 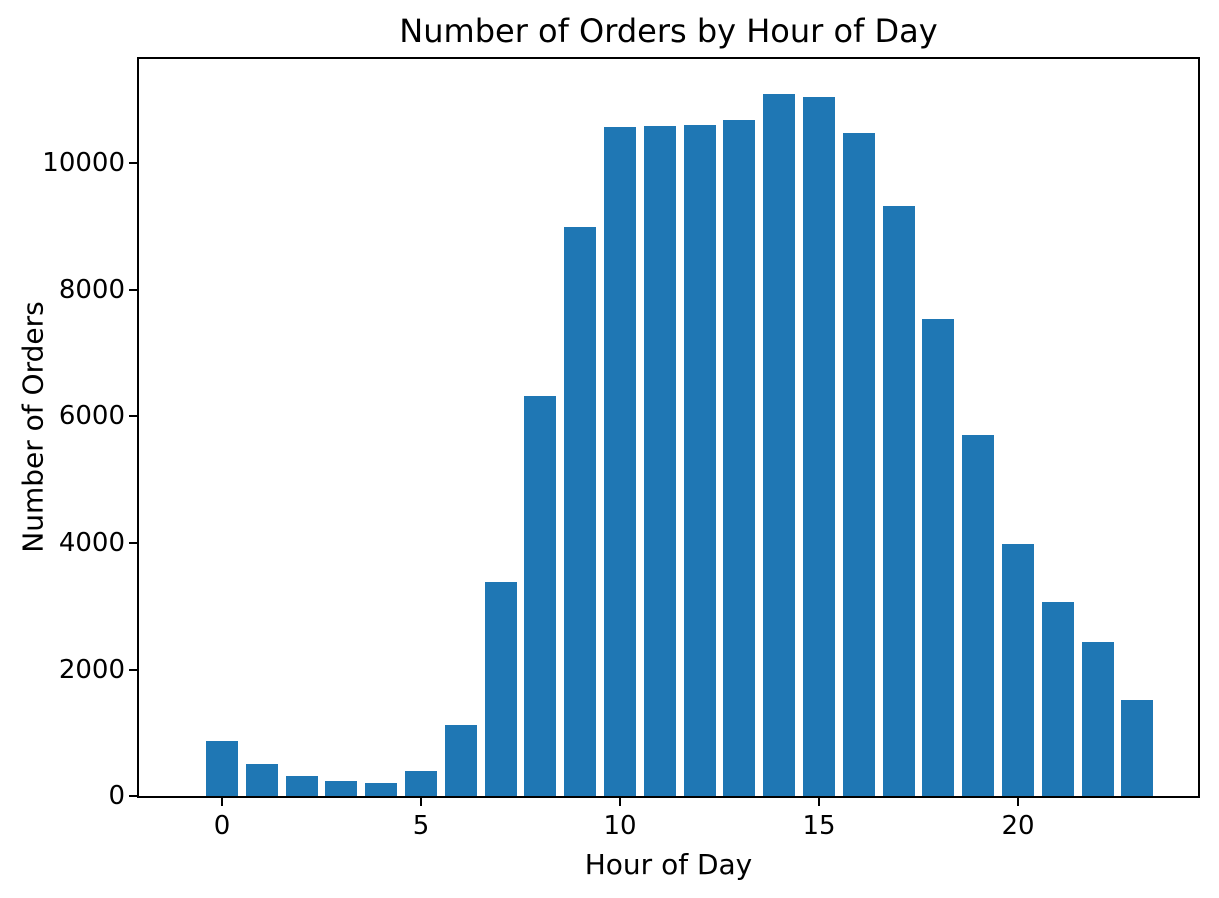 What do you see at coordinates (620, 826) in the screenshot?
I see `x-tick-label-10: 10` at bounding box center [620, 826].